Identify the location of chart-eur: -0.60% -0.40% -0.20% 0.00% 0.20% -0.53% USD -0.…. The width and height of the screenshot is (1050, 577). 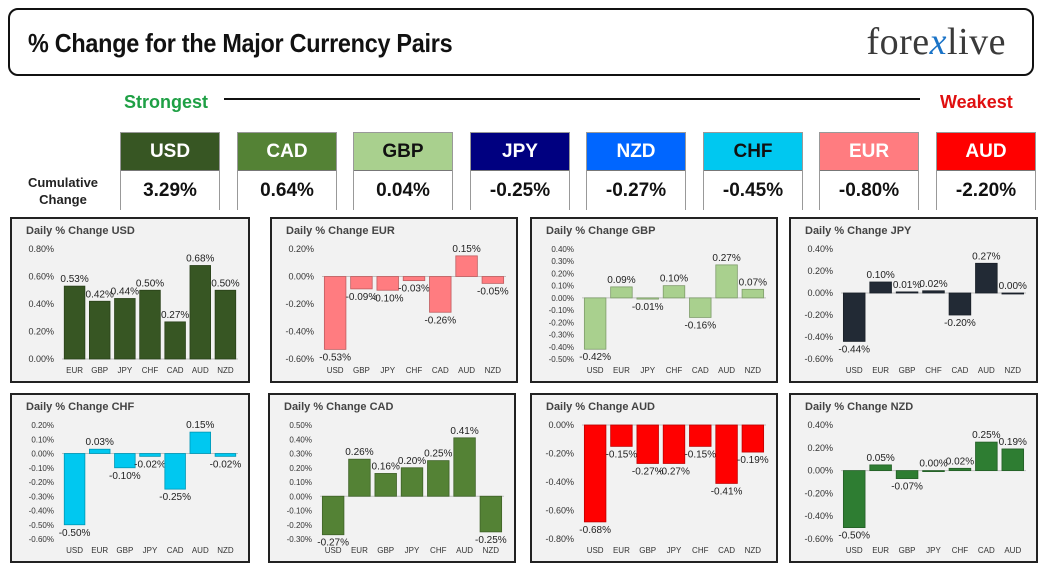
(396, 309).